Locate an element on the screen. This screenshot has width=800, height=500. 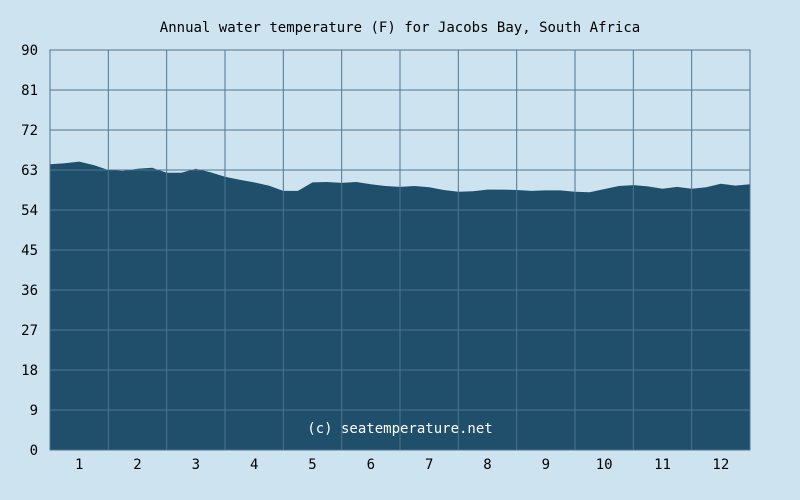
y-tick-label: 36 is located at coordinates (29, 291).